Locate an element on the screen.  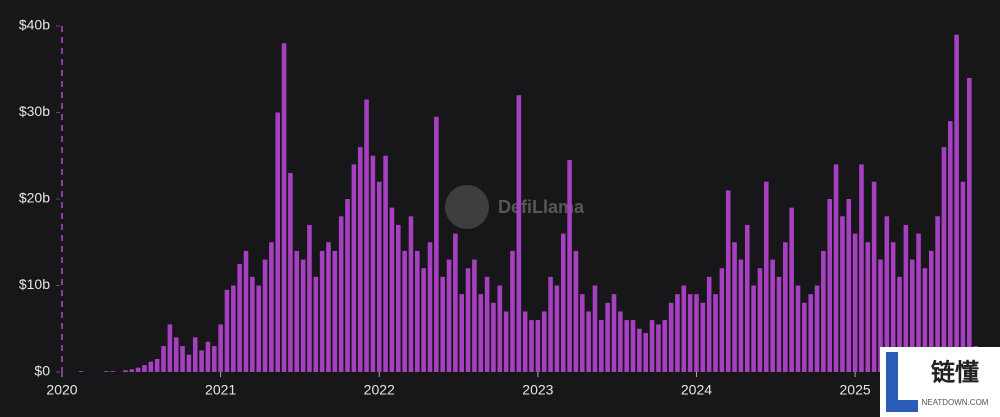
logo-mark is located at coordinates (902, 382).